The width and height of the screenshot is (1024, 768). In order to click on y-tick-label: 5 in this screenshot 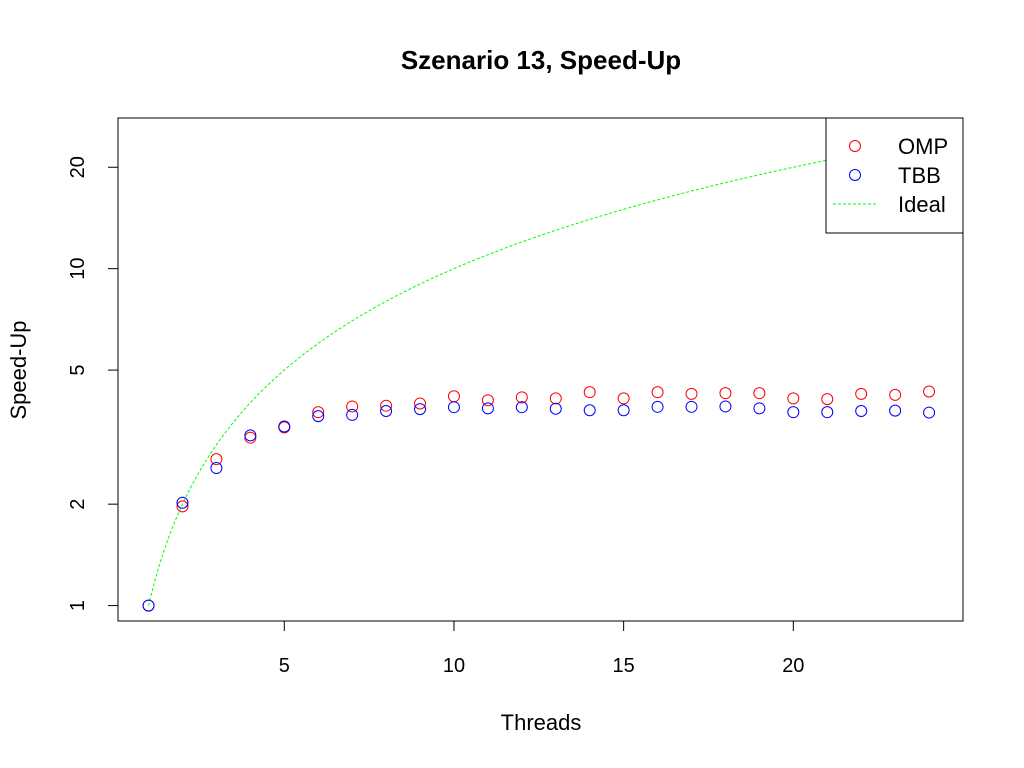, I will do `click(78, 370)`.